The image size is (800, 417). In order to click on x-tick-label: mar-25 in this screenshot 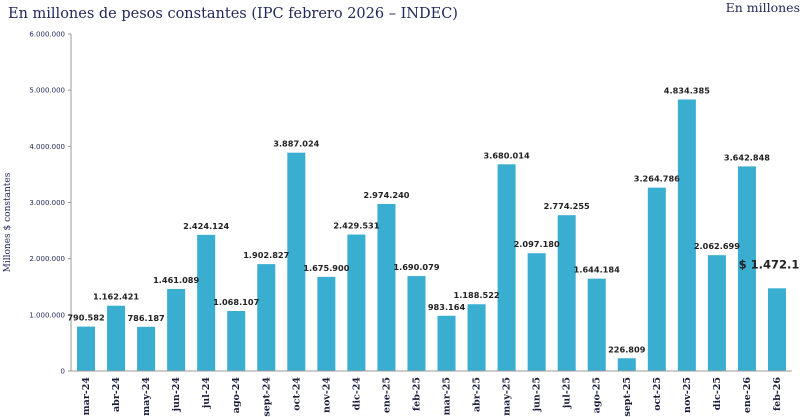, I will do `click(447, 396)`.